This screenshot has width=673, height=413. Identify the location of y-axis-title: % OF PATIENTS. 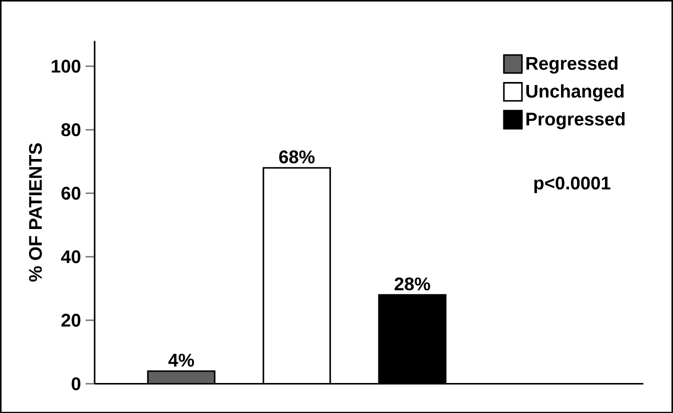
(35, 212).